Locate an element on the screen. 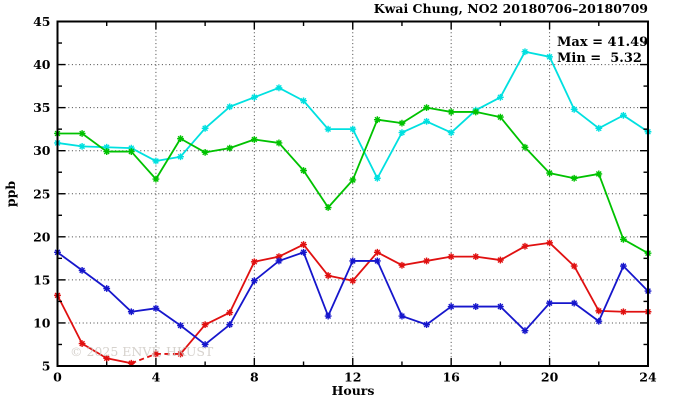  x-tick-label: 4 is located at coordinates (156, 377).